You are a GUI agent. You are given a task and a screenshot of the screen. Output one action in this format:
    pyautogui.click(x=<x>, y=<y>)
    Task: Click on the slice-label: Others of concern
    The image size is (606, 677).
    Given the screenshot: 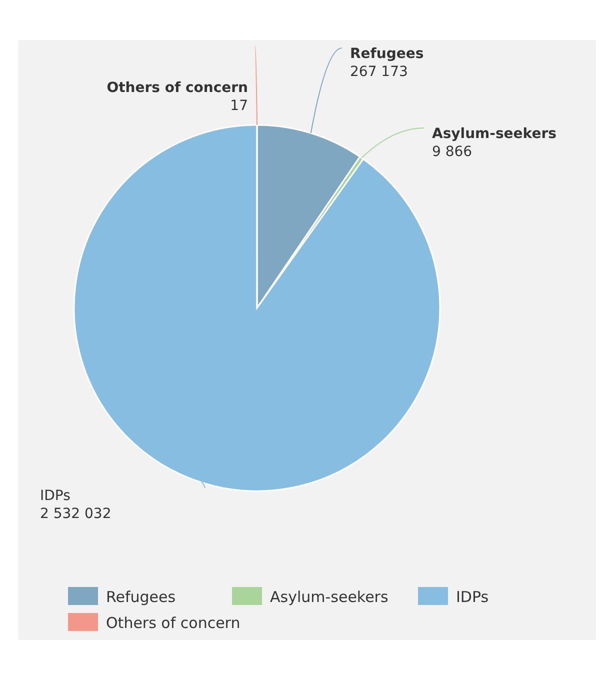 What is the action you would take?
    pyautogui.click(x=177, y=88)
    